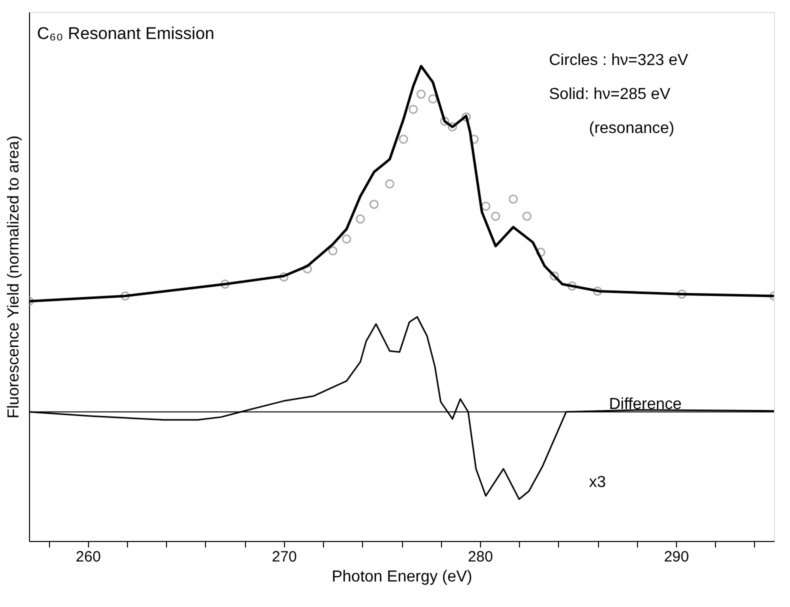  Describe the element at coordinates (645, 404) in the screenshot. I see `annotation: Difference` at that location.